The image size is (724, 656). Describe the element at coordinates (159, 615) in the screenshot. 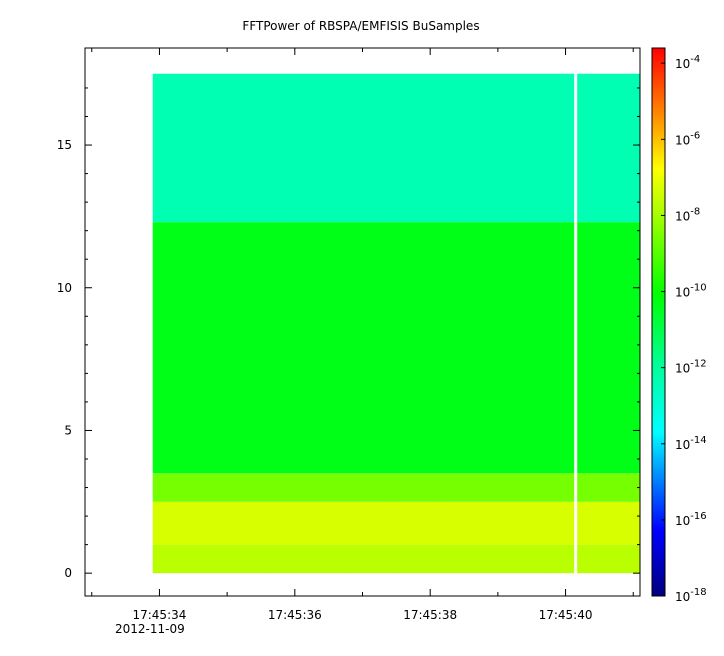

I see `x-tick-label: 17:45:34` at that location.